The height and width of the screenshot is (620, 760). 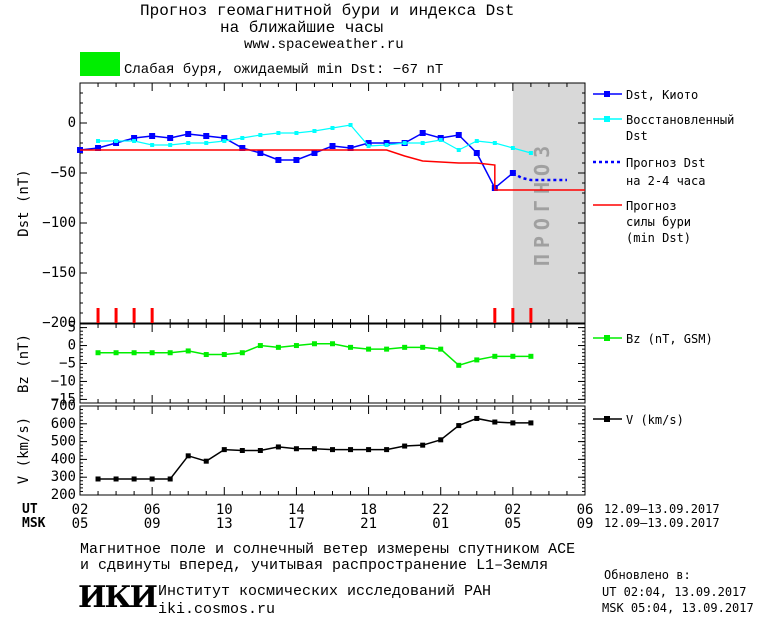 What do you see at coordinates (680, 120) in the screenshot?
I see `legend-restored-label-1: Восстановленный` at bounding box center [680, 120].